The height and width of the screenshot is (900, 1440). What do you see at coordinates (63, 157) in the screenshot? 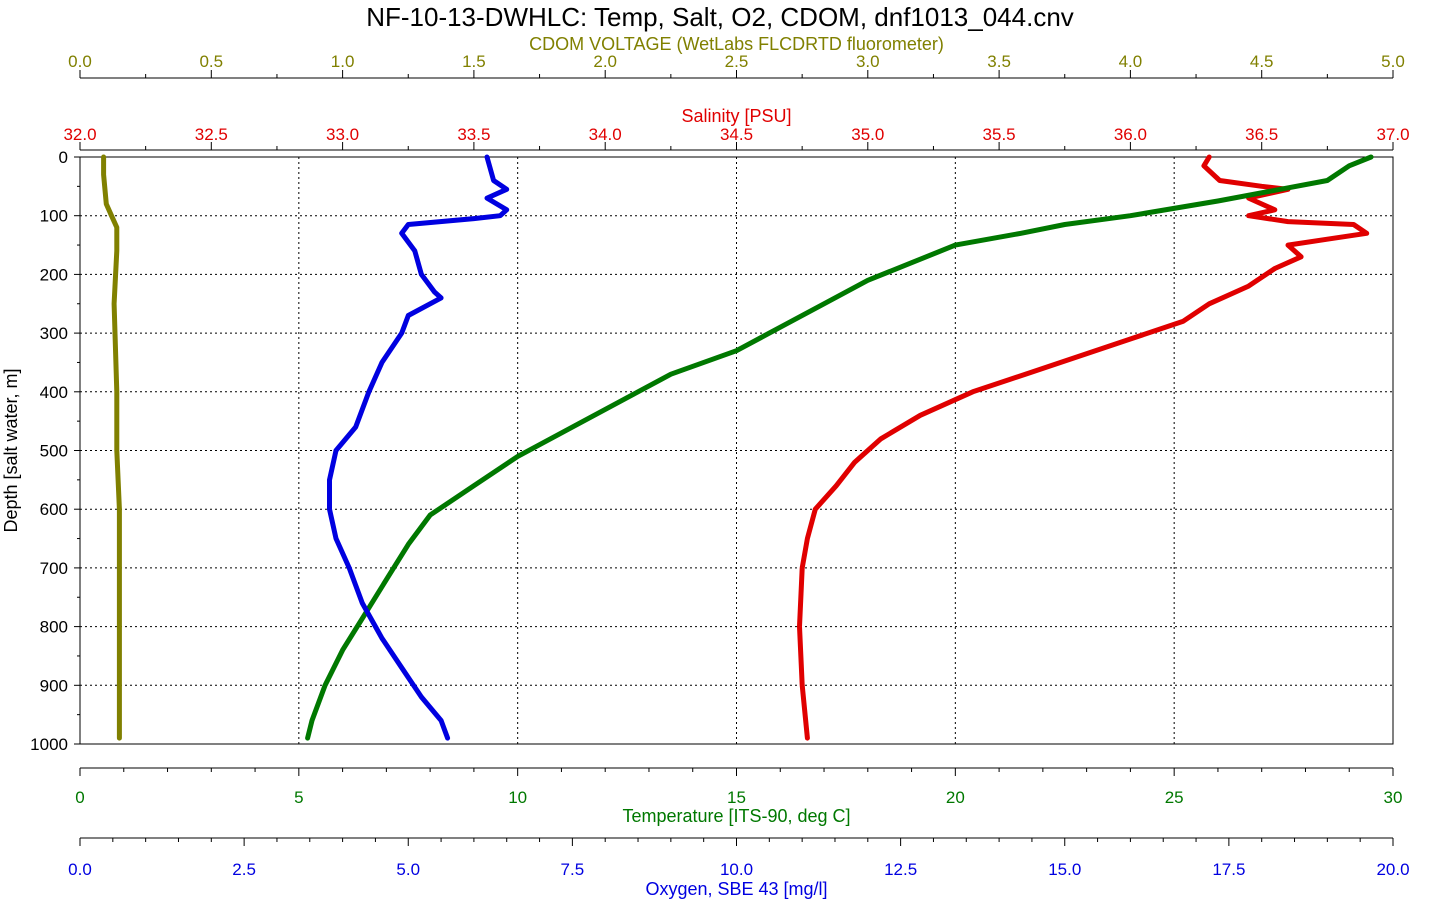
I see `y-tick-label: 0` at bounding box center [63, 157].